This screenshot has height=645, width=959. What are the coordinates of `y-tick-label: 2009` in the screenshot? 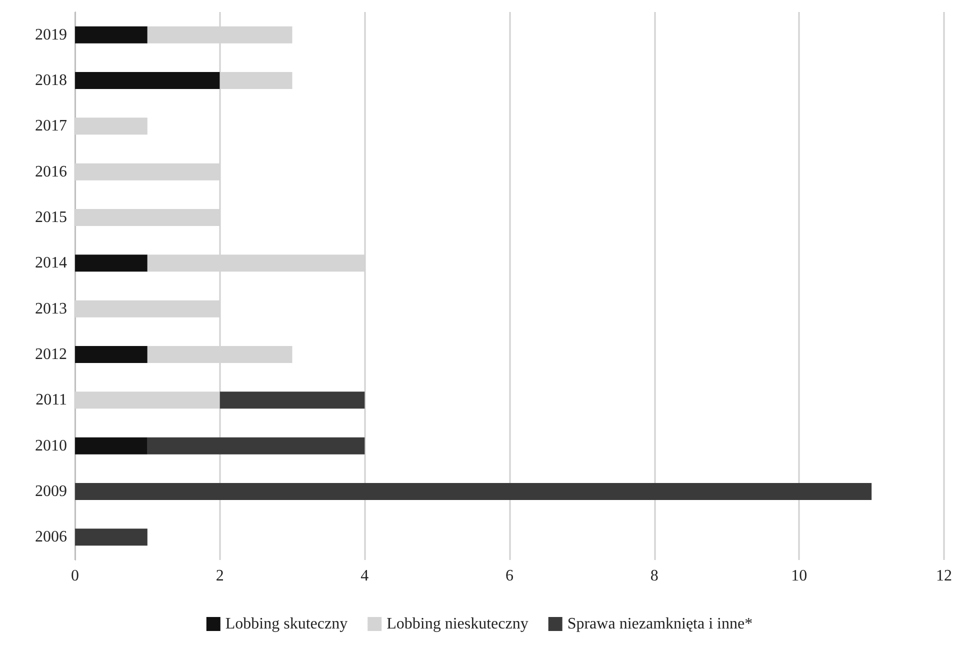 It's located at (51, 491).